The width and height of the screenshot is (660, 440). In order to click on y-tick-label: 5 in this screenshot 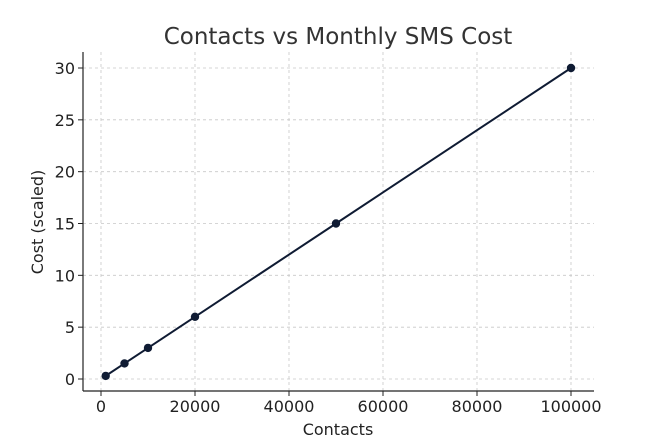, I will do `click(70, 327)`.